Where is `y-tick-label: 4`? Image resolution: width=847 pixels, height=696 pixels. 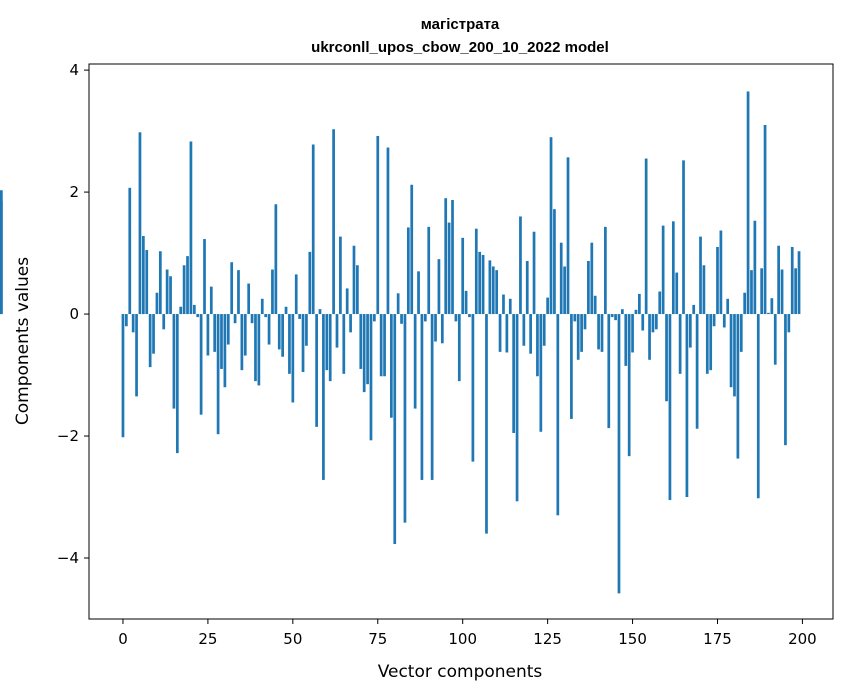
y-tick-label: 4 is located at coordinates (74, 70).